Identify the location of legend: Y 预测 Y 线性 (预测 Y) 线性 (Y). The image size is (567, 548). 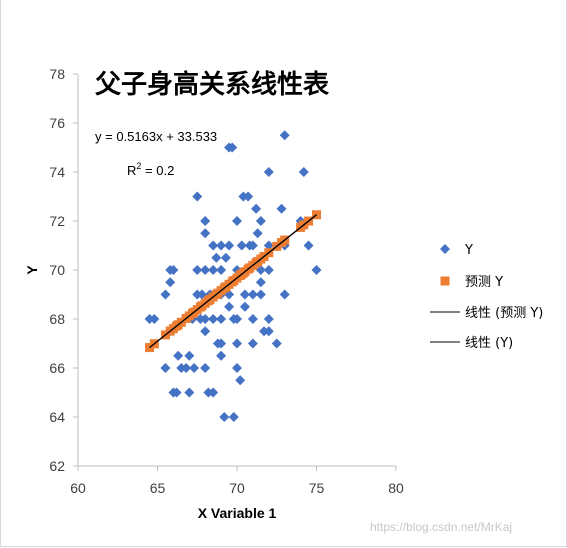
(486, 297).